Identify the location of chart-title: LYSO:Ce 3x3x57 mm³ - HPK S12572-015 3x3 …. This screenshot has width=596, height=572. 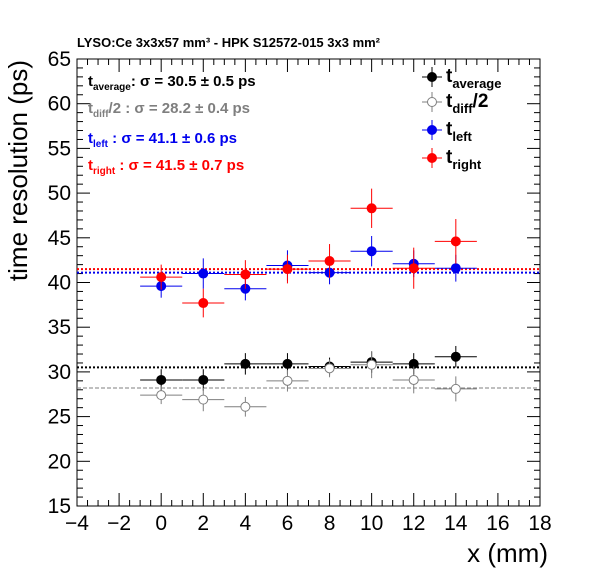
(229, 42).